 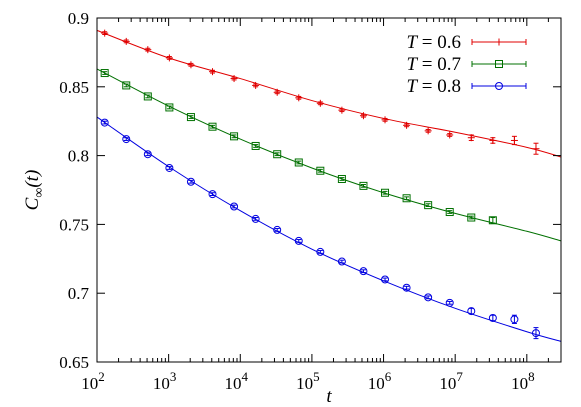 I want to click on y-tick-label: 0.85, so click(x=74, y=87).